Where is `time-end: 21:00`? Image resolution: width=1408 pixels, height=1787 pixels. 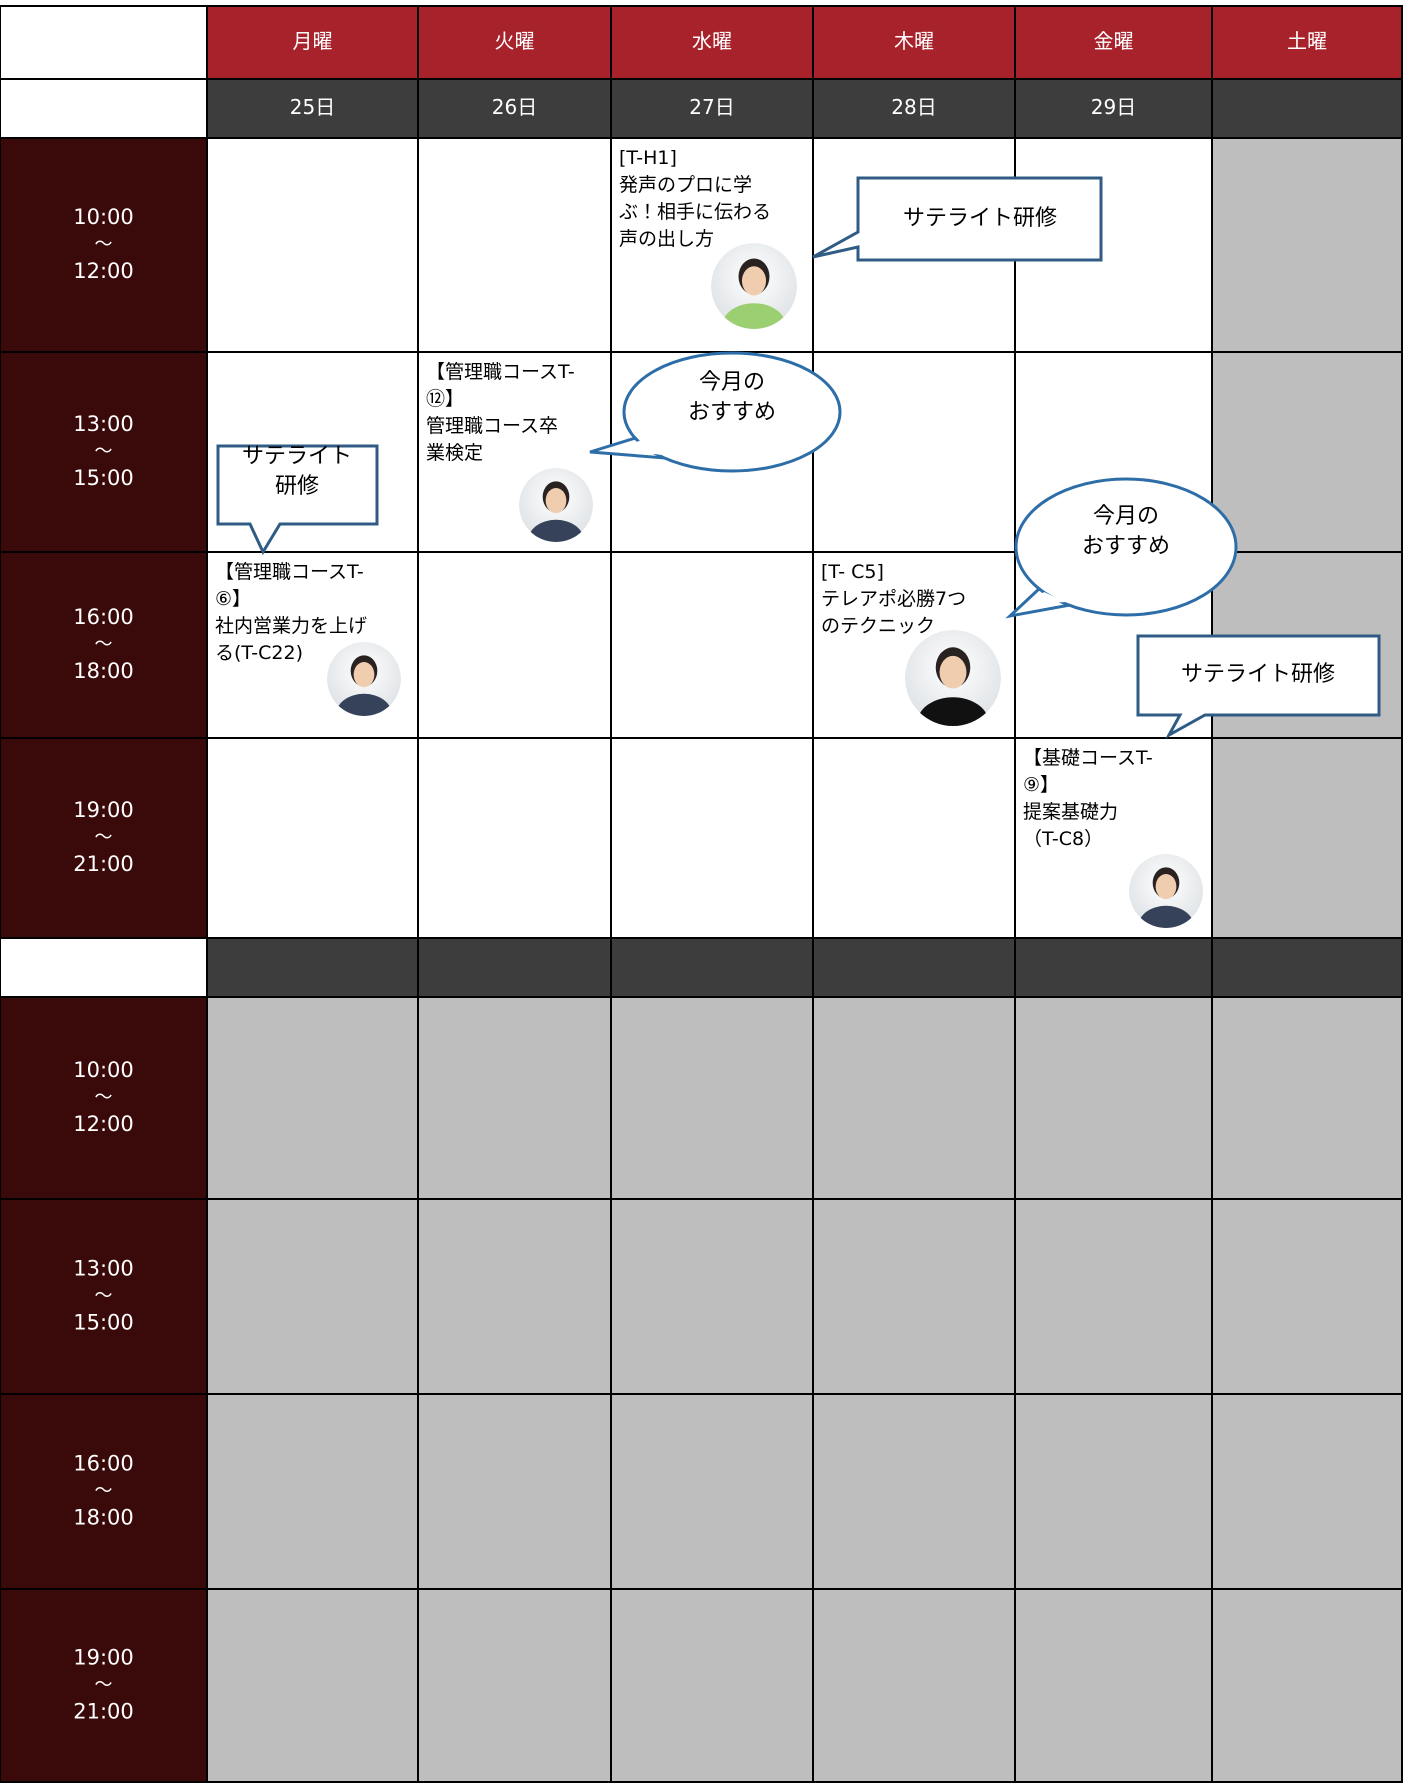 time-end: 21:00 is located at coordinates (103, 864).